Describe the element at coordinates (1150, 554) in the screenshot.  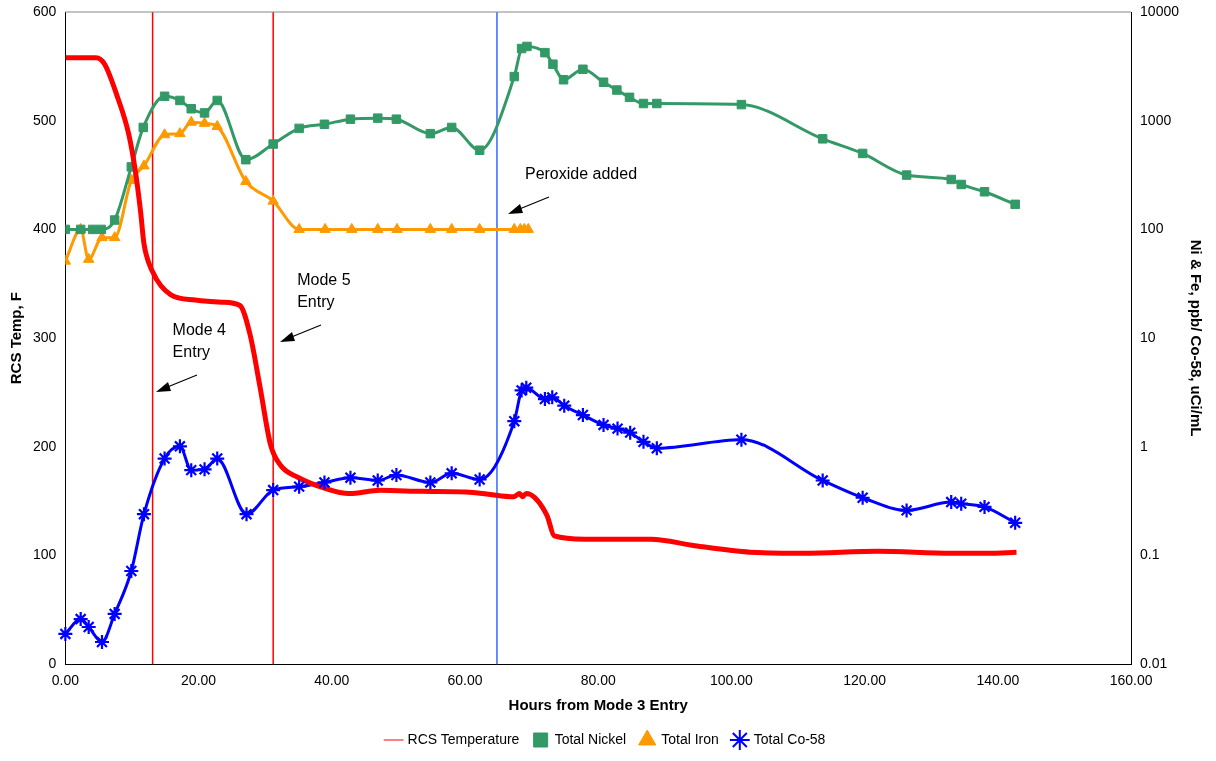
I see `y2-tick-label: 0.1` at that location.